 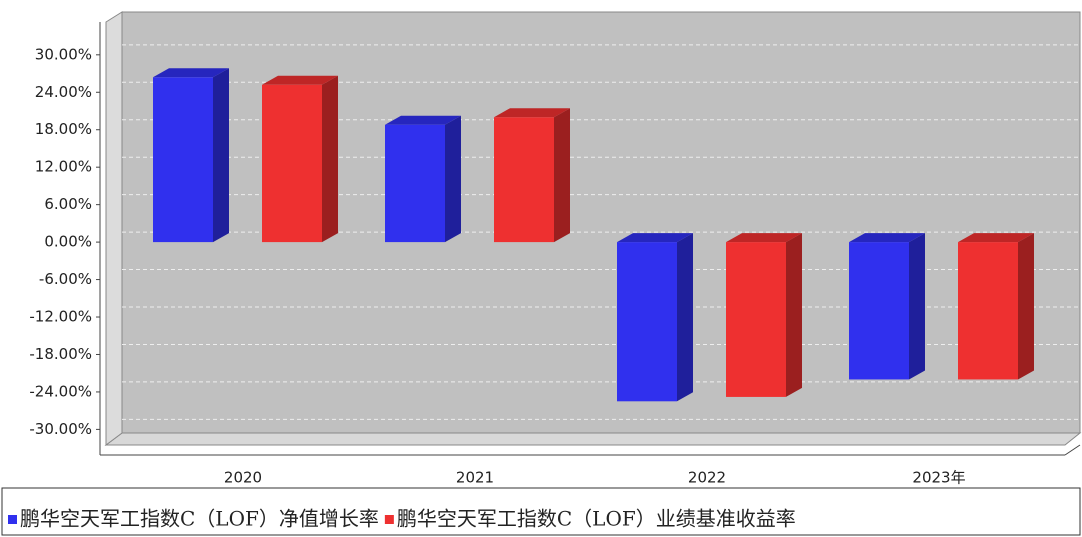 What do you see at coordinates (60, 391) in the screenshot?
I see `y-tick-label: -24.00%` at bounding box center [60, 391].